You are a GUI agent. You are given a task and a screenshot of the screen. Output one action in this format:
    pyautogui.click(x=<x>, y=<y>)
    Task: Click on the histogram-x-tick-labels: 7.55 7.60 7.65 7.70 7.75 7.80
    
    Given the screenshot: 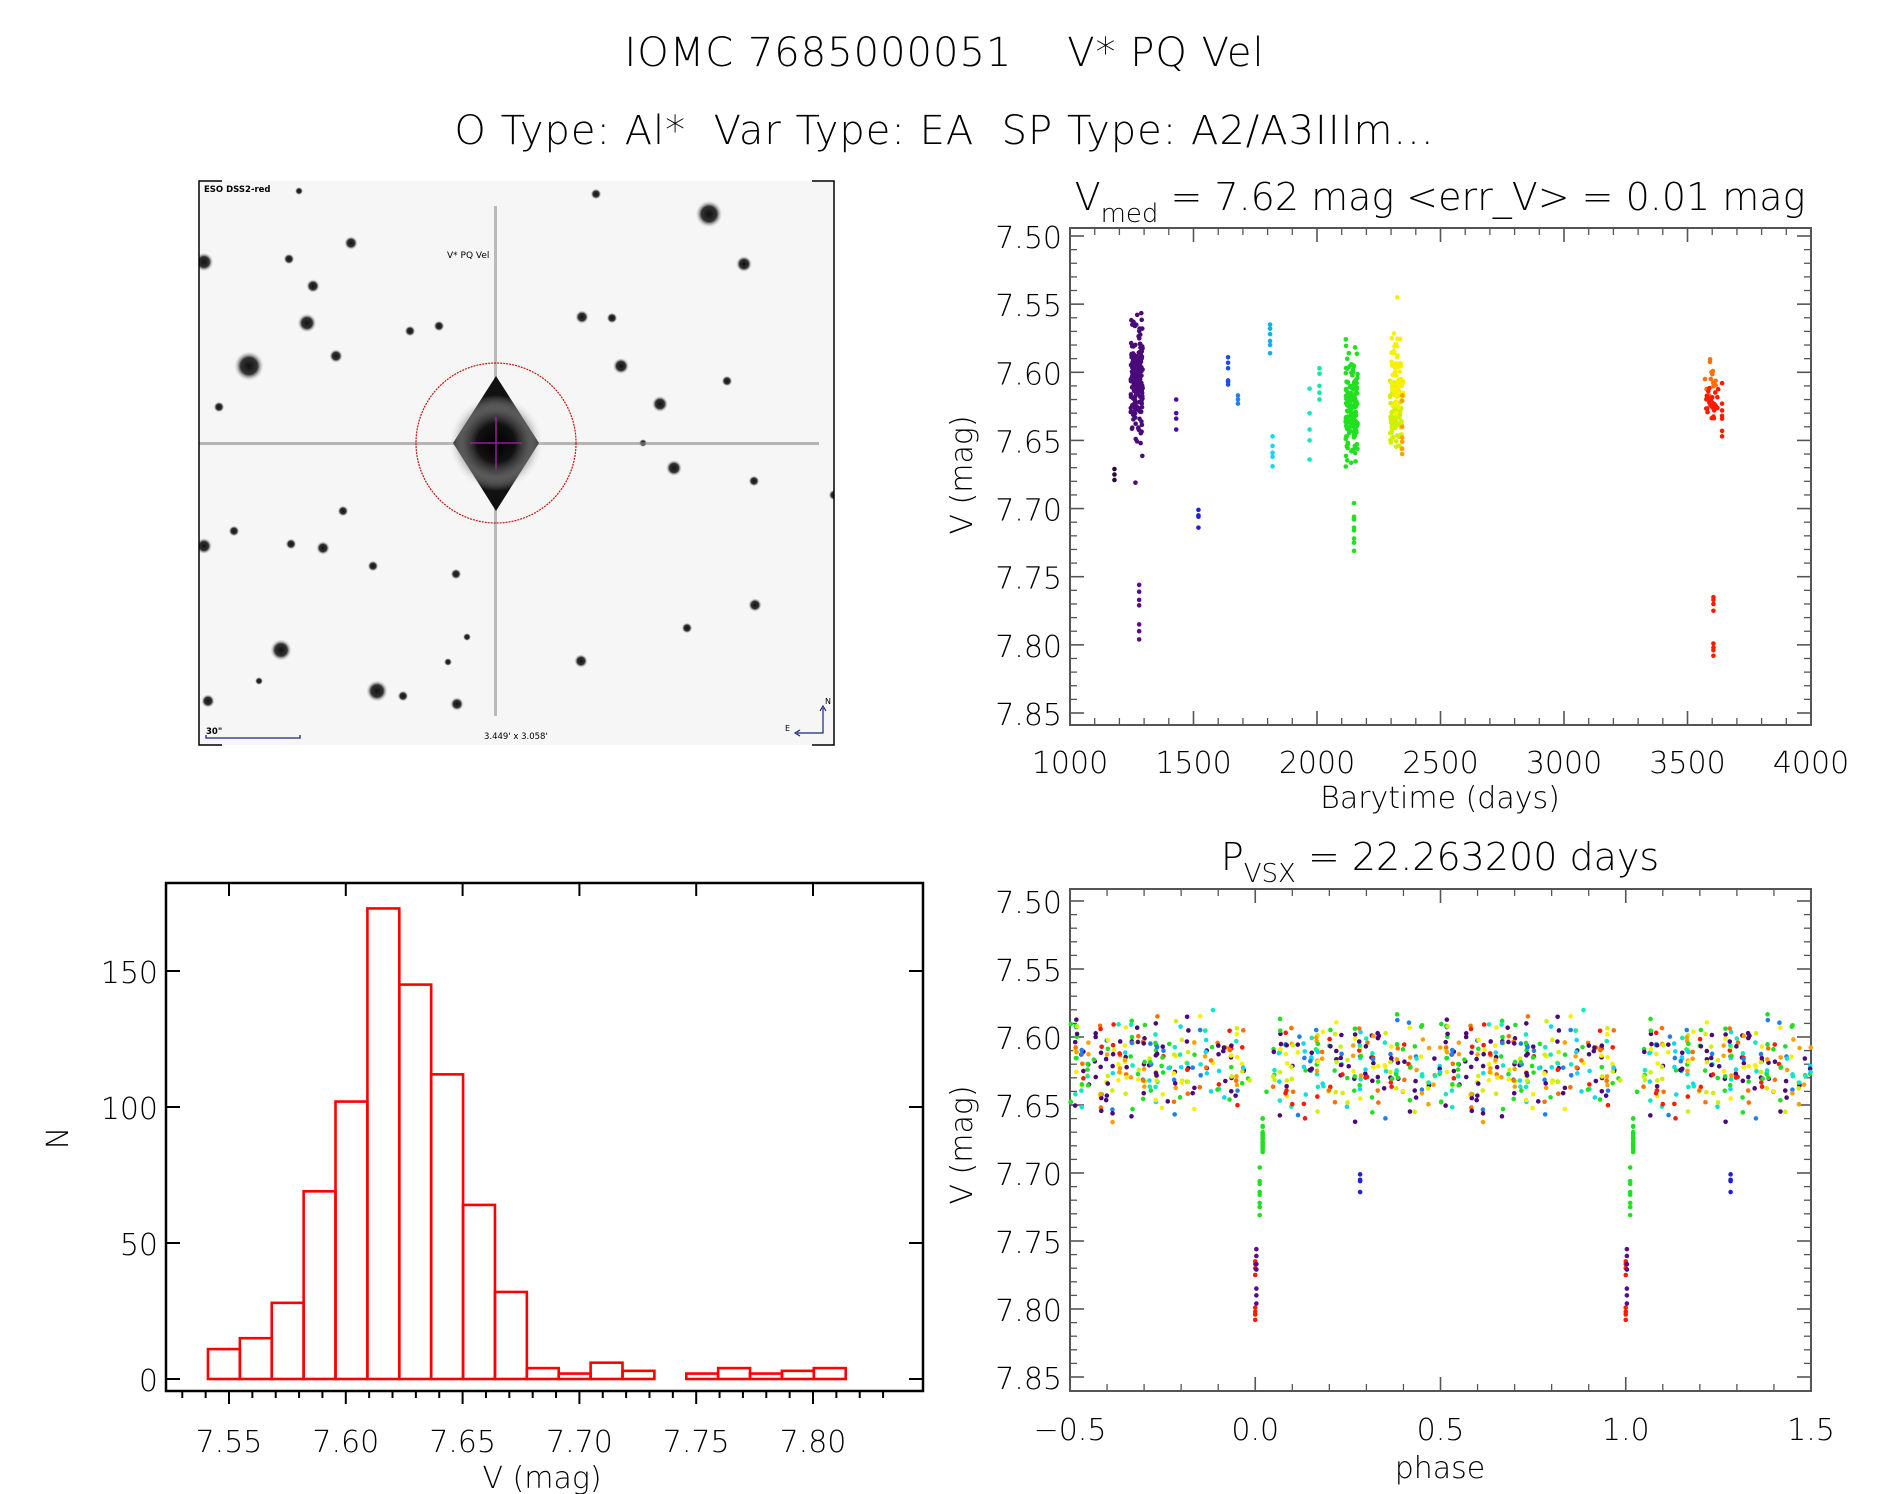 What is the action you would take?
    pyautogui.click(x=521, y=1442)
    